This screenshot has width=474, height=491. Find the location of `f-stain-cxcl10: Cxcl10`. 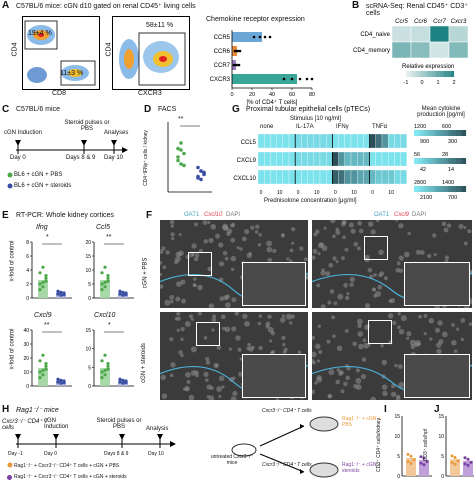

f-stain-cxcl10: Cxcl10 is located at coordinates (213, 215).